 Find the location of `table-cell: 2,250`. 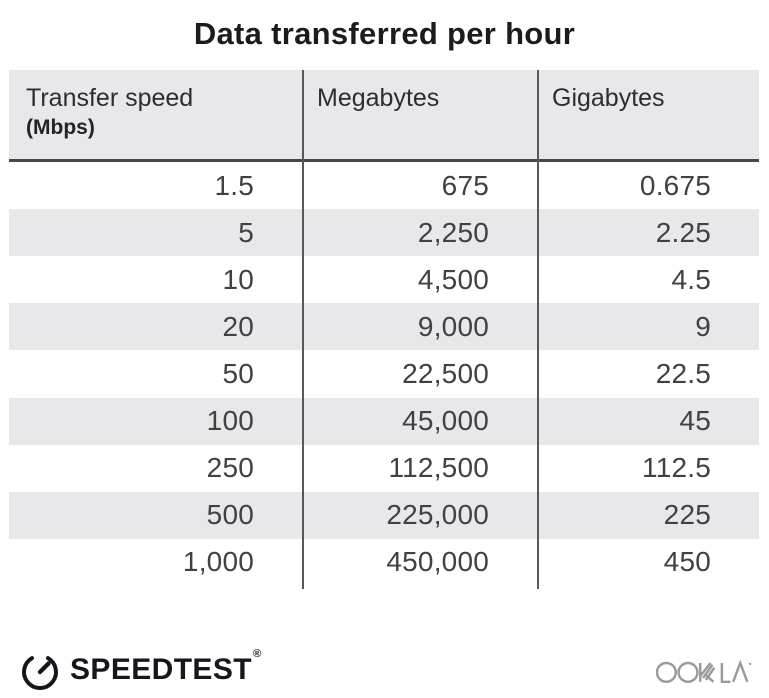

table-cell: 2,250 is located at coordinates (453, 232).